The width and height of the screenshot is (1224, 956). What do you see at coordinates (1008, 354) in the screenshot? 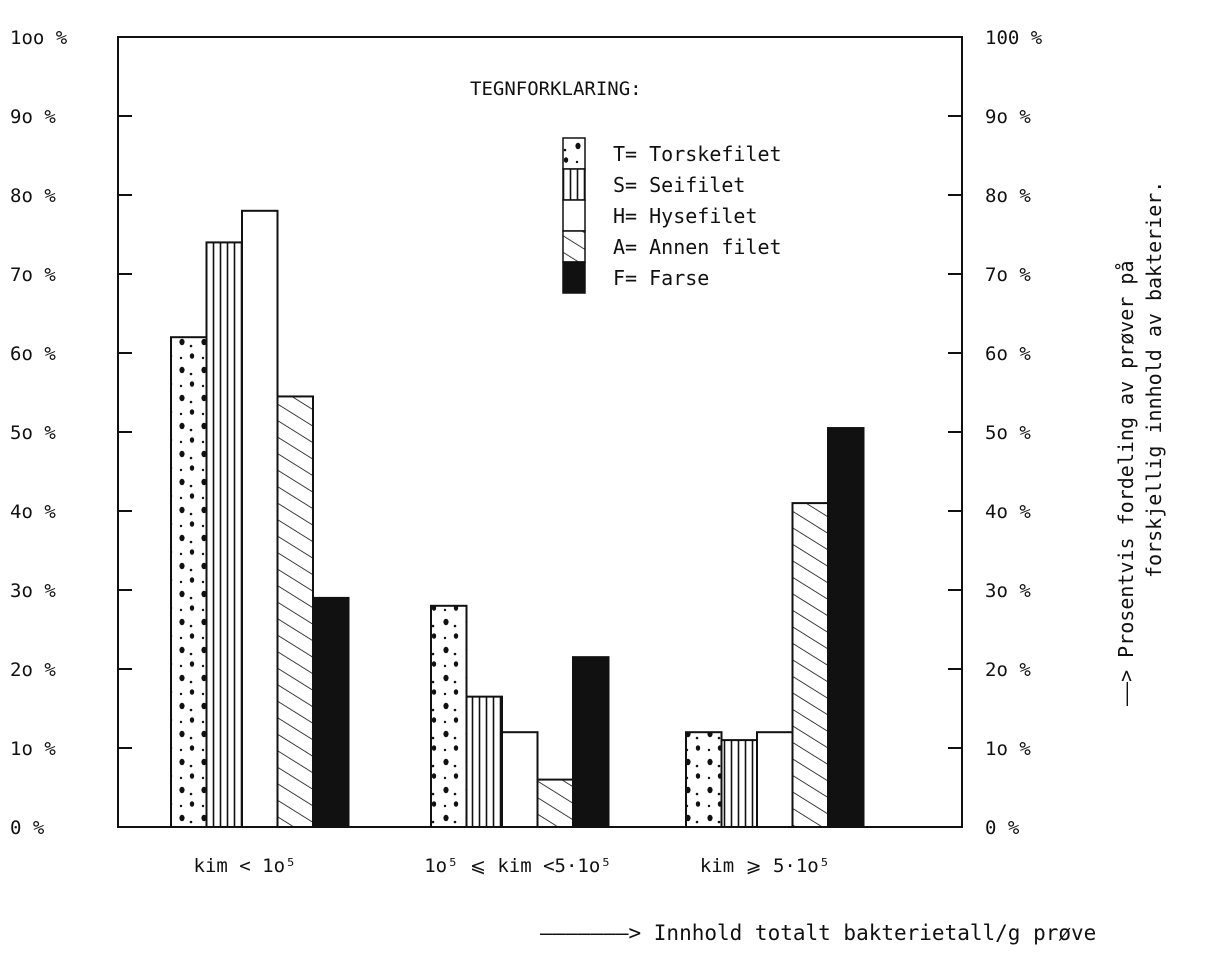
I see `y-tick-label-right: 6o %` at bounding box center [1008, 354].